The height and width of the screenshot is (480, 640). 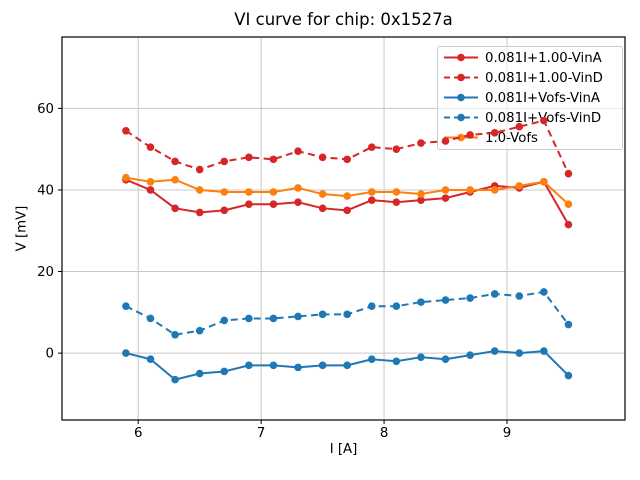 What do you see at coordinates (45, 109) in the screenshot?
I see `y-tick-label: 60` at bounding box center [45, 109].